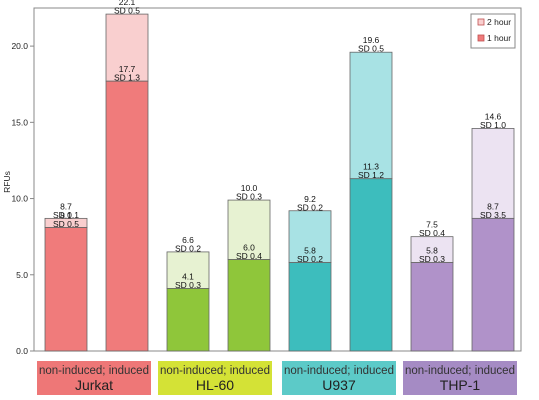 This screenshot has width=539, height=400. What do you see at coordinates (127, 69) in the screenshot?
I see `data-label-1-hour-value: 17.7` at bounding box center [127, 69].